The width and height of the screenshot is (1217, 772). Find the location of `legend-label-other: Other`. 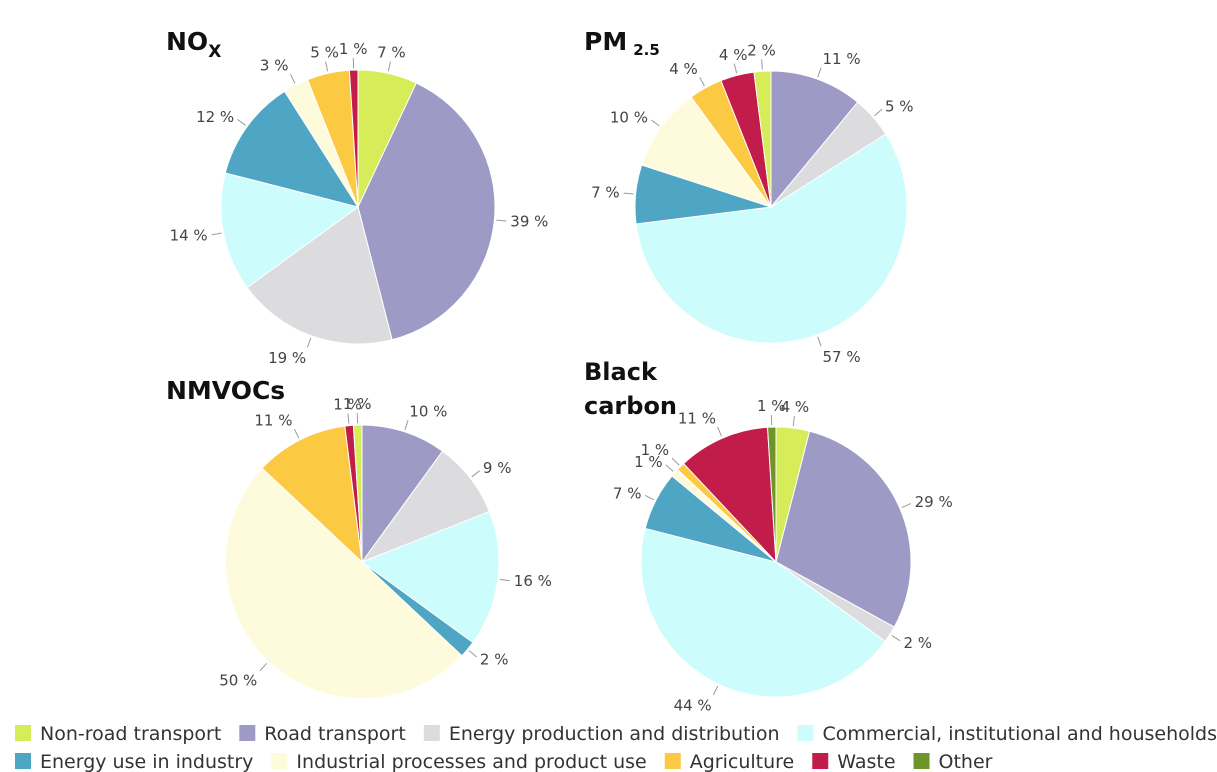

legend-label-other: Other is located at coordinates (966, 761).